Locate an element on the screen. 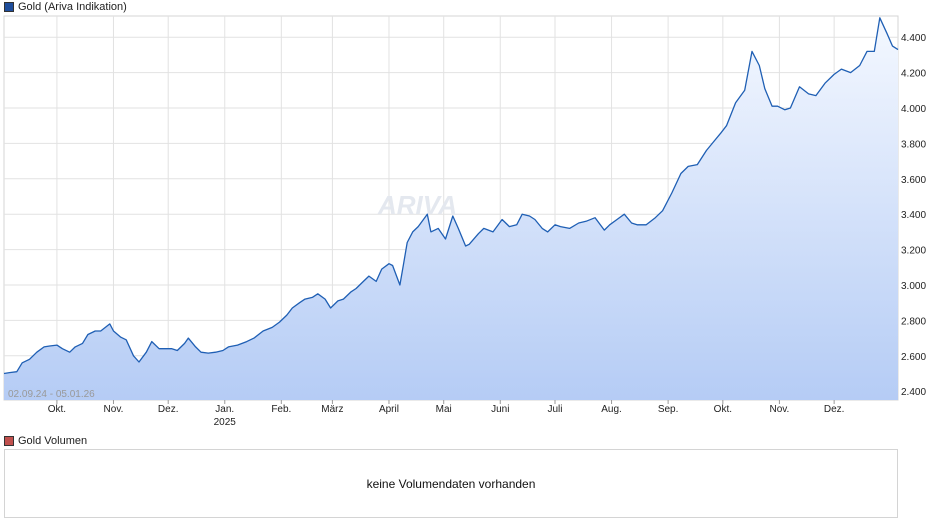 This screenshot has width=940, height=526. x-tick-label: Jan. is located at coordinates (224, 409).